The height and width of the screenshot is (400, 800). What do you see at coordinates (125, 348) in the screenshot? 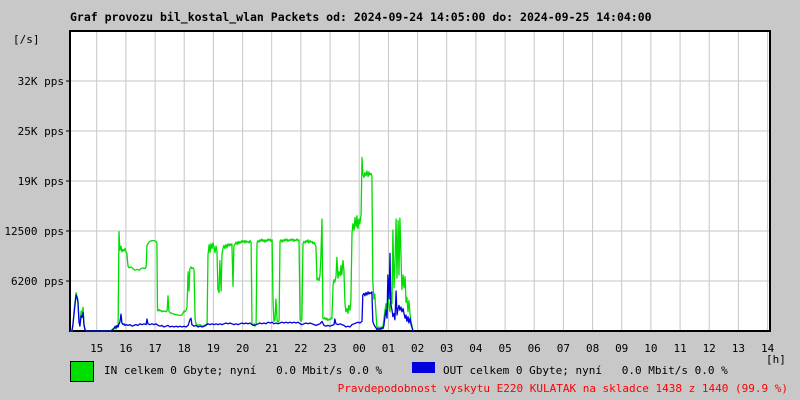
I see `x-tick-label: 16` at bounding box center [125, 348].